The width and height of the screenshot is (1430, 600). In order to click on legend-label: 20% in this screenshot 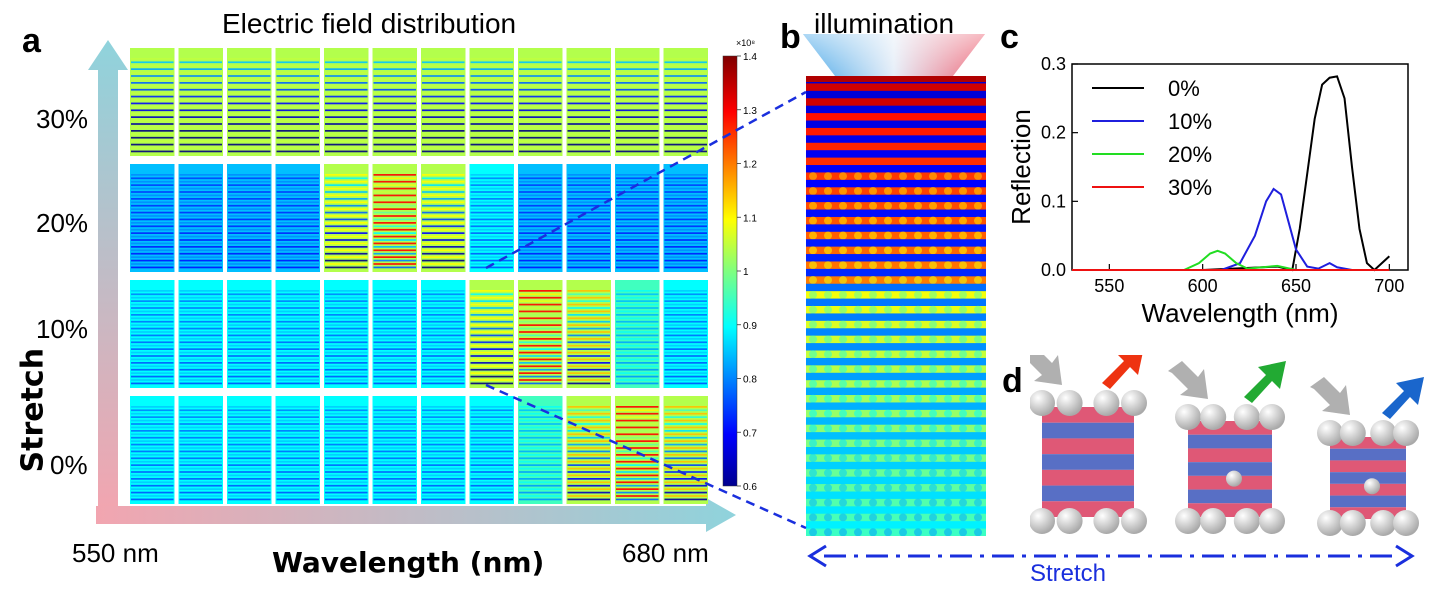, I will do `click(1190, 154)`.